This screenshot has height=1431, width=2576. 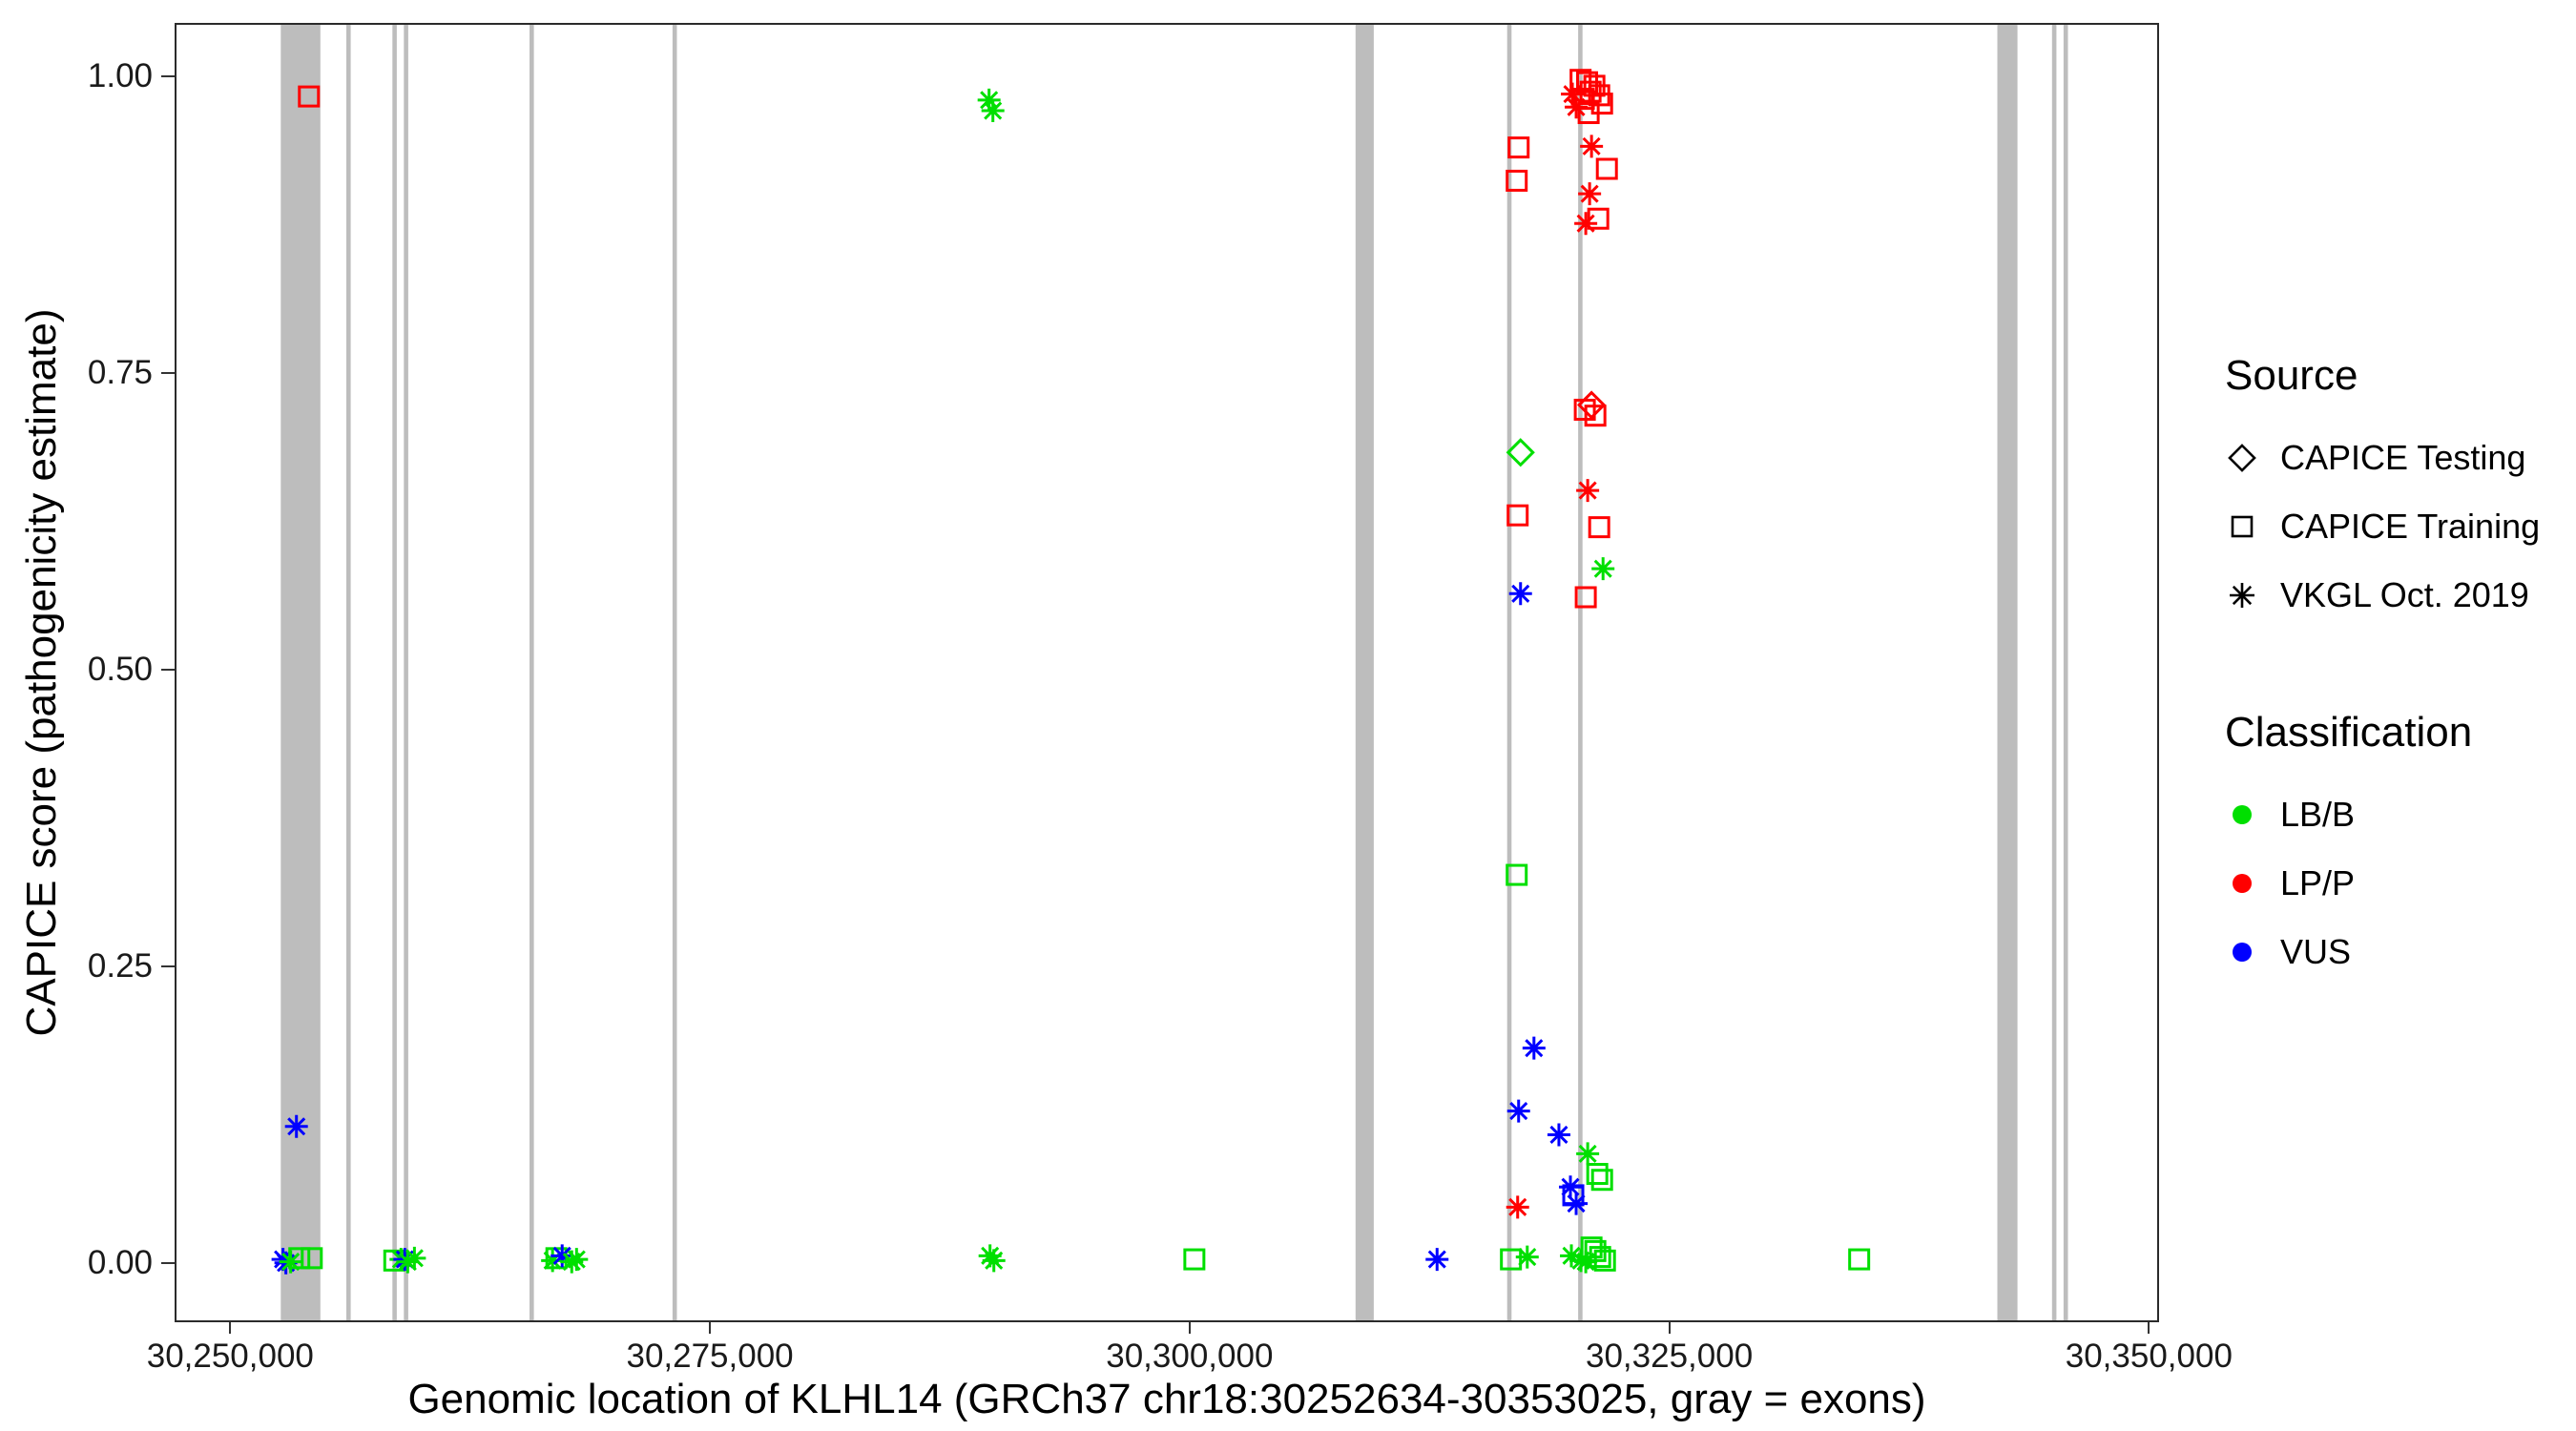 What do you see at coordinates (2242, 884) in the screenshot?
I see `red-dot-icon` at bounding box center [2242, 884].